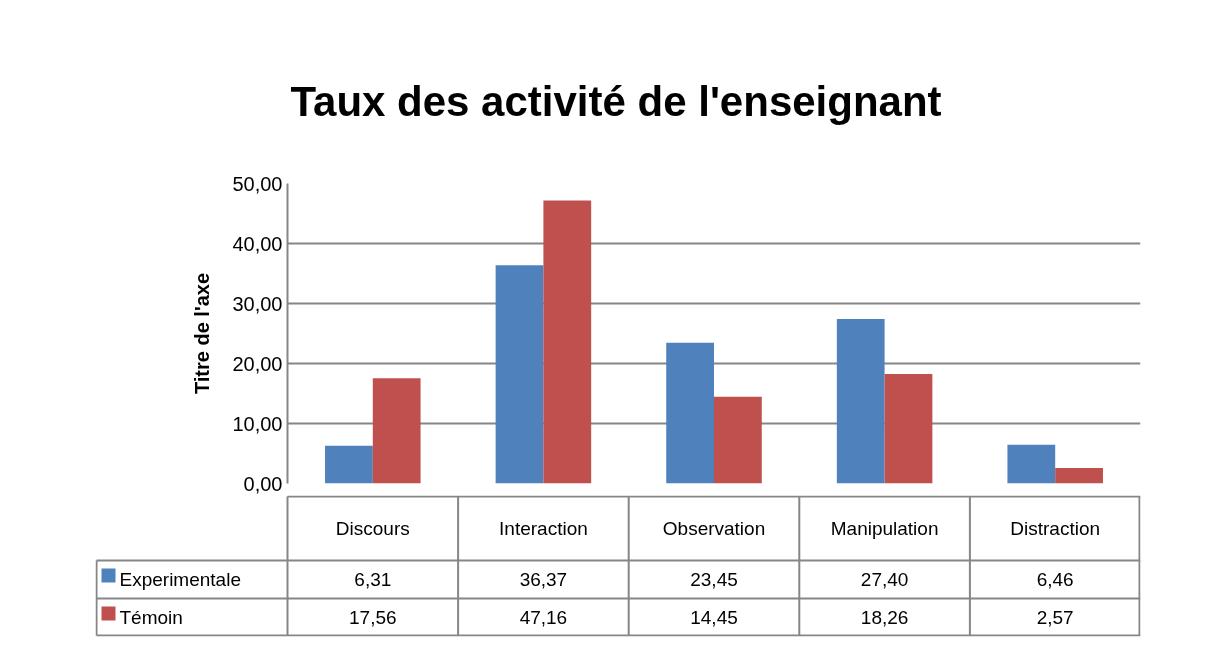  I want to click on data-label: 2,57, so click(1055, 617).